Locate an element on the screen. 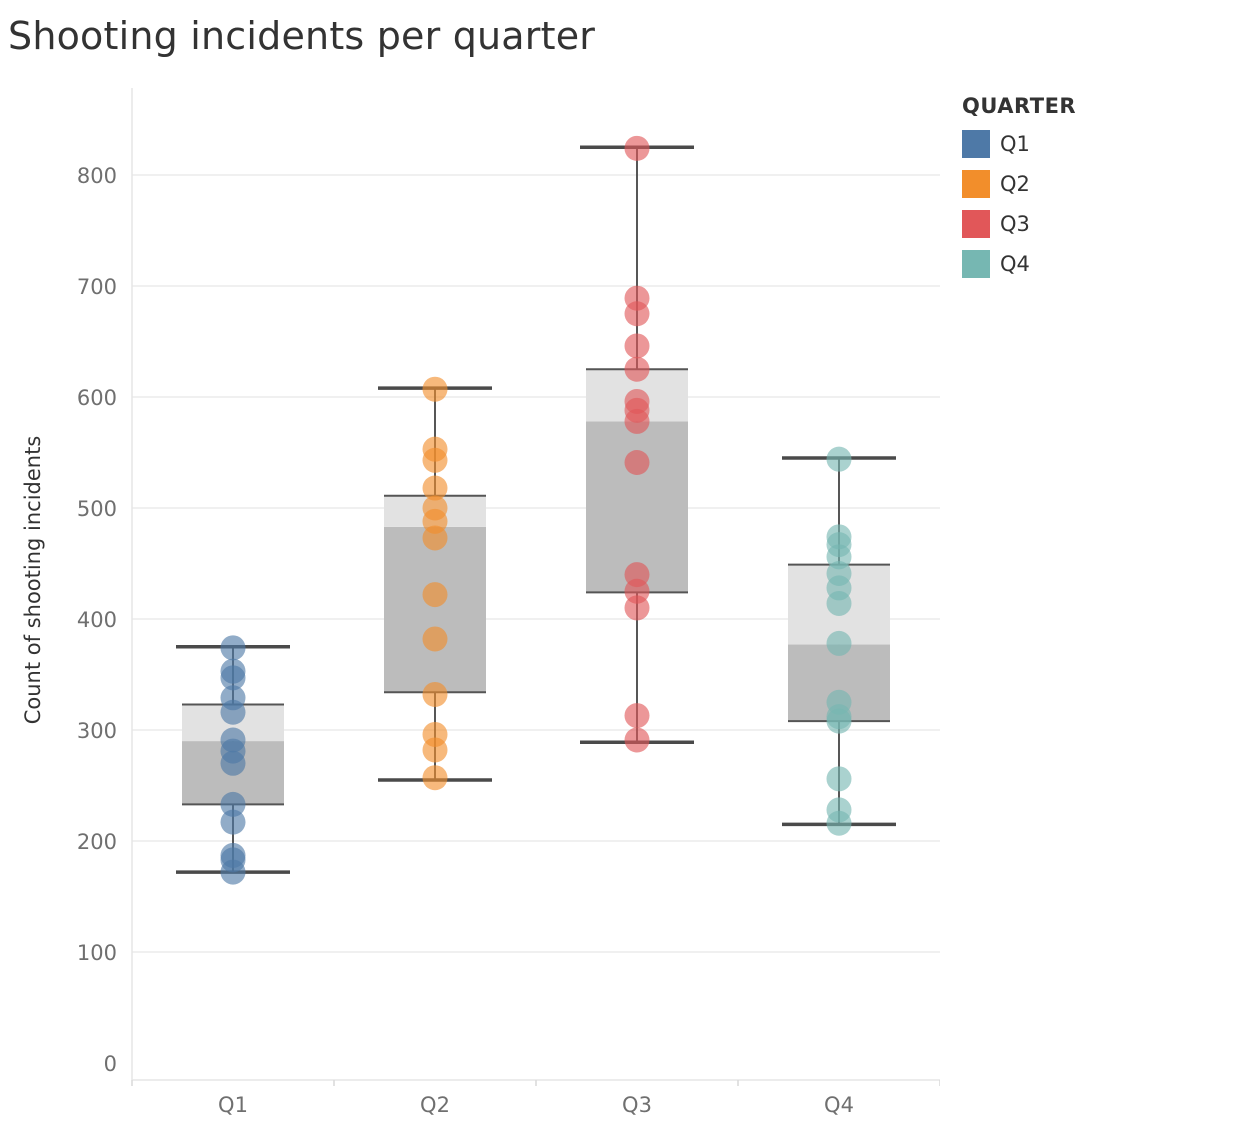  legend-item-q1: Q1 is located at coordinates (1019, 144).